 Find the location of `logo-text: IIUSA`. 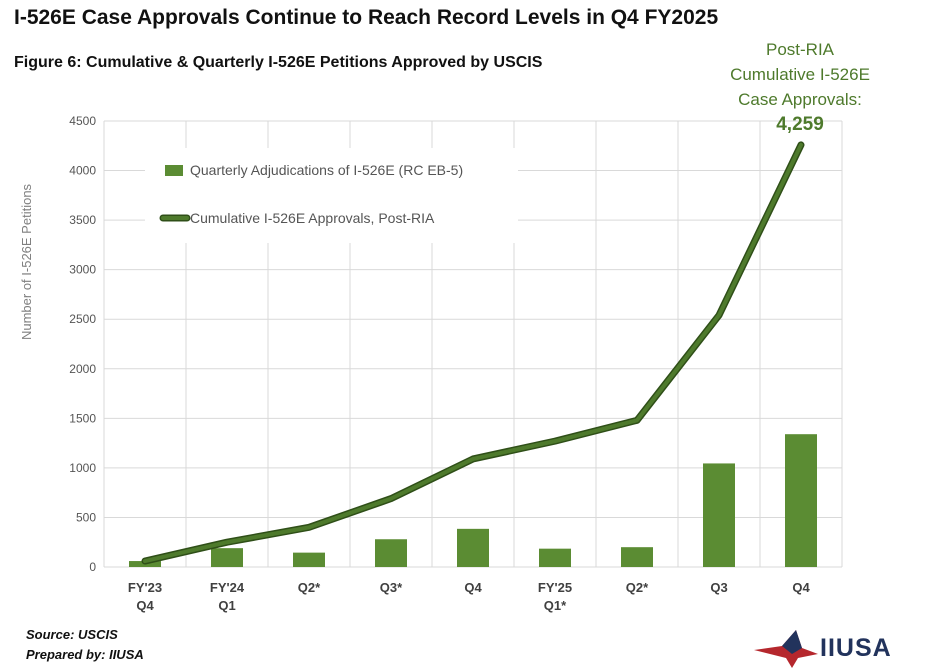

logo-text: IIUSA is located at coordinates (856, 648).